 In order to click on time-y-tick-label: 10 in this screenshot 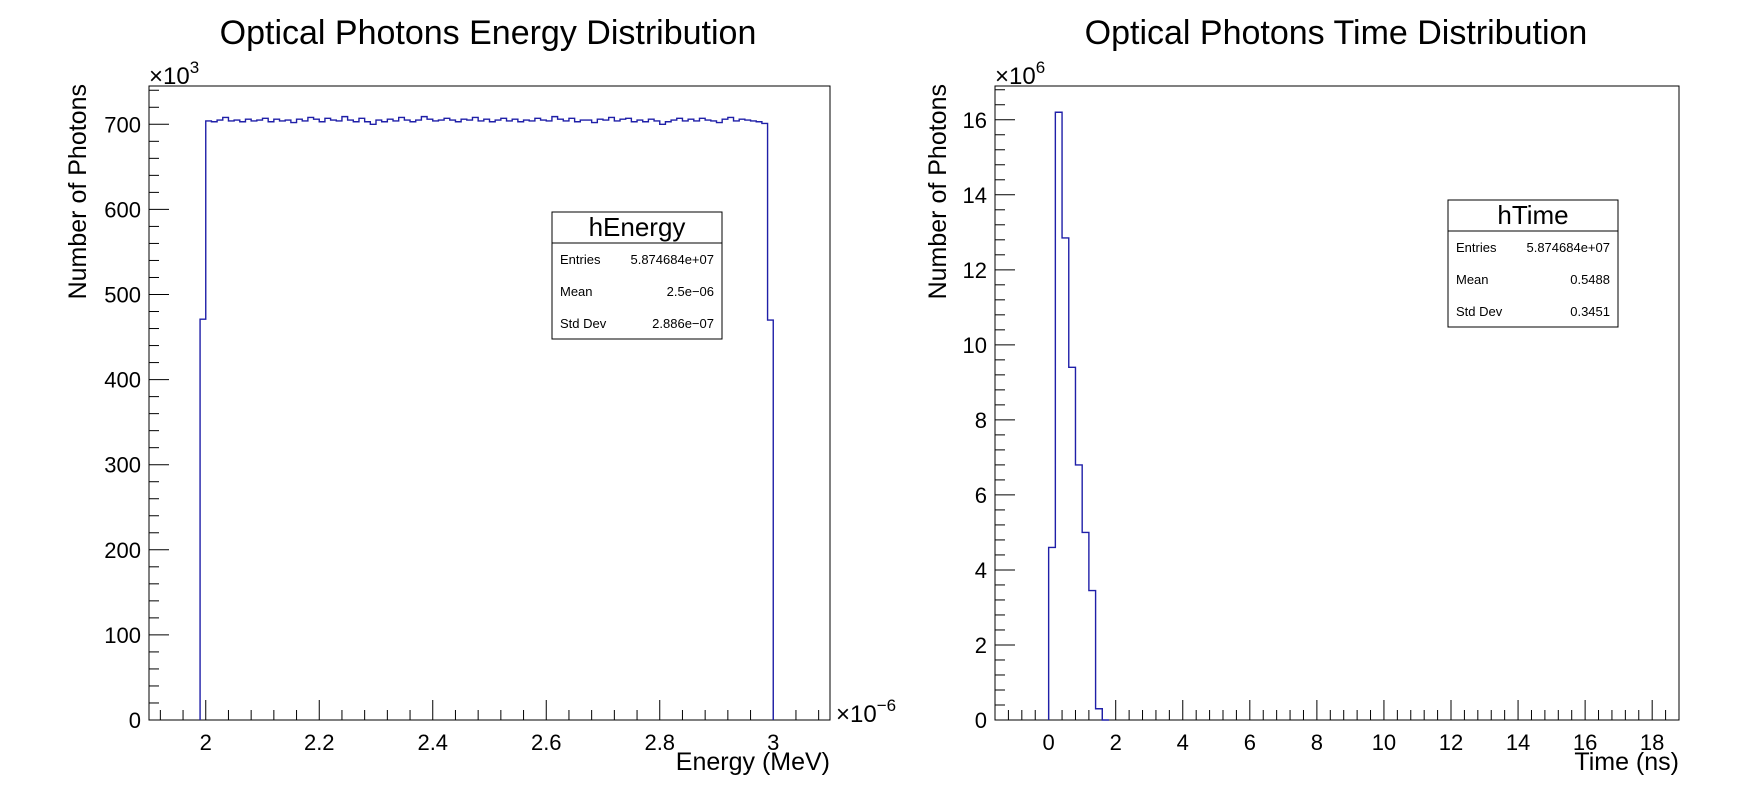, I will do `click(975, 345)`.